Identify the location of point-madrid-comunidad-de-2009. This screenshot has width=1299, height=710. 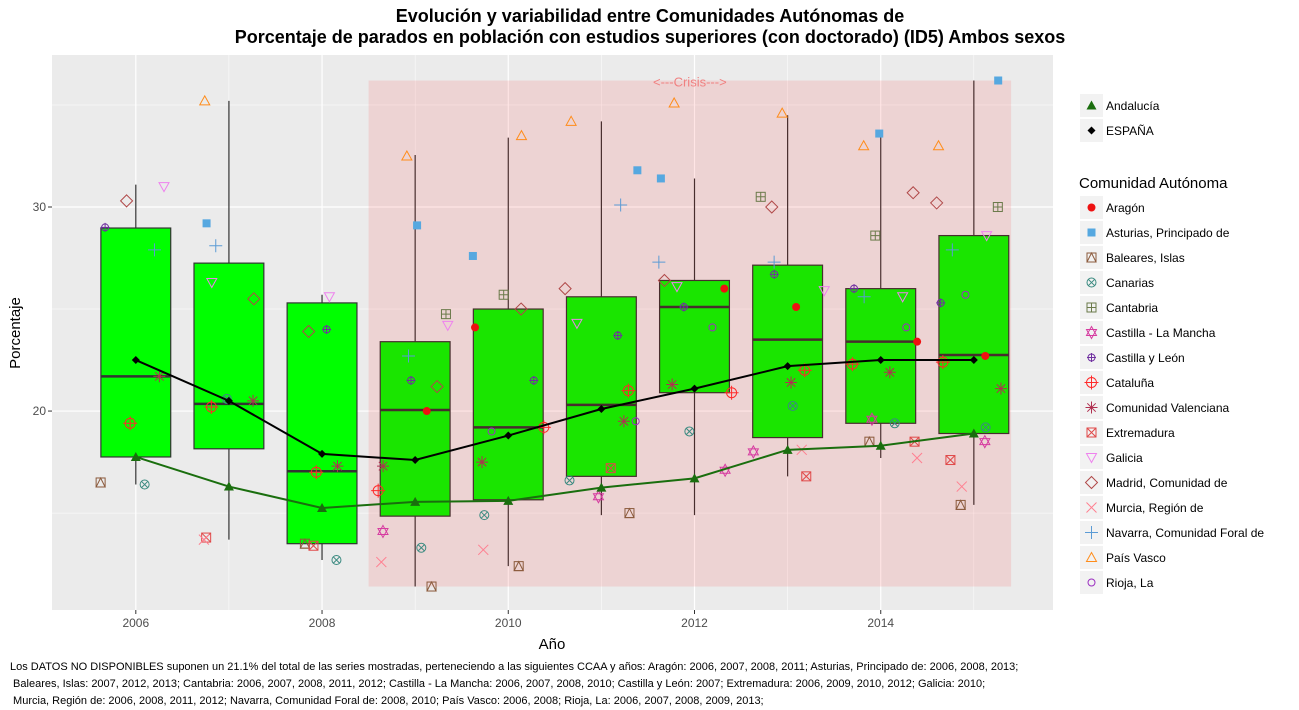
(437, 386).